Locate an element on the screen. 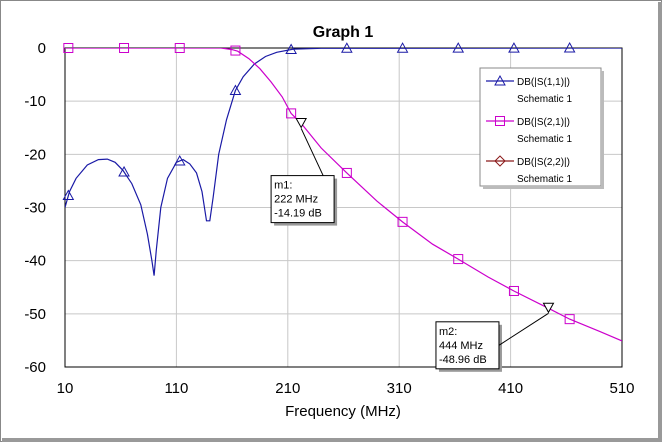 The width and height of the screenshot is (662, 442). marker-leader-line is located at coordinates (523, 329).